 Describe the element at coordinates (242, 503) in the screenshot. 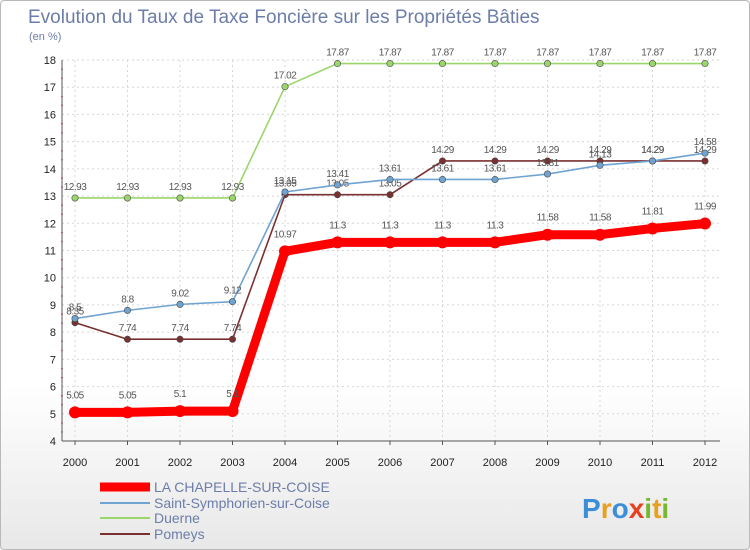

I see `legend-label-1: Saint-Symphorien-sur-Coise` at that location.